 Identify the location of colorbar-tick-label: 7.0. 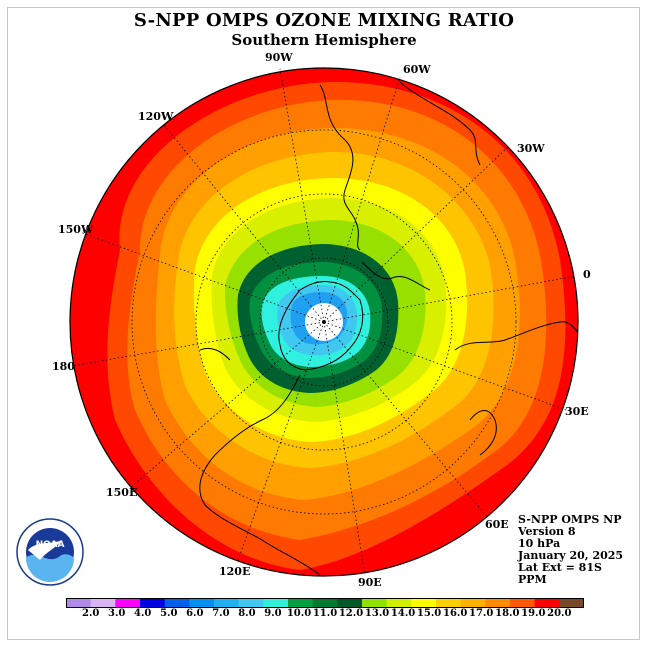
(221, 613).